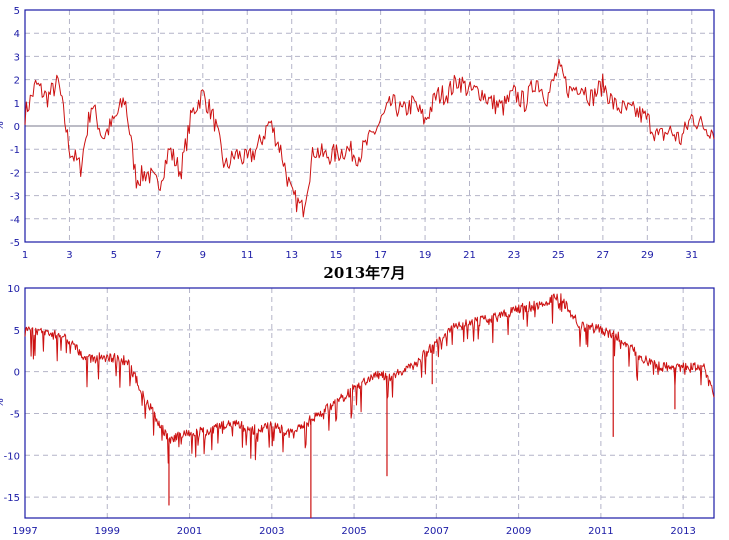  What do you see at coordinates (24, 531) in the screenshot?
I see `x-tick-label: 1997` at bounding box center [24, 531].